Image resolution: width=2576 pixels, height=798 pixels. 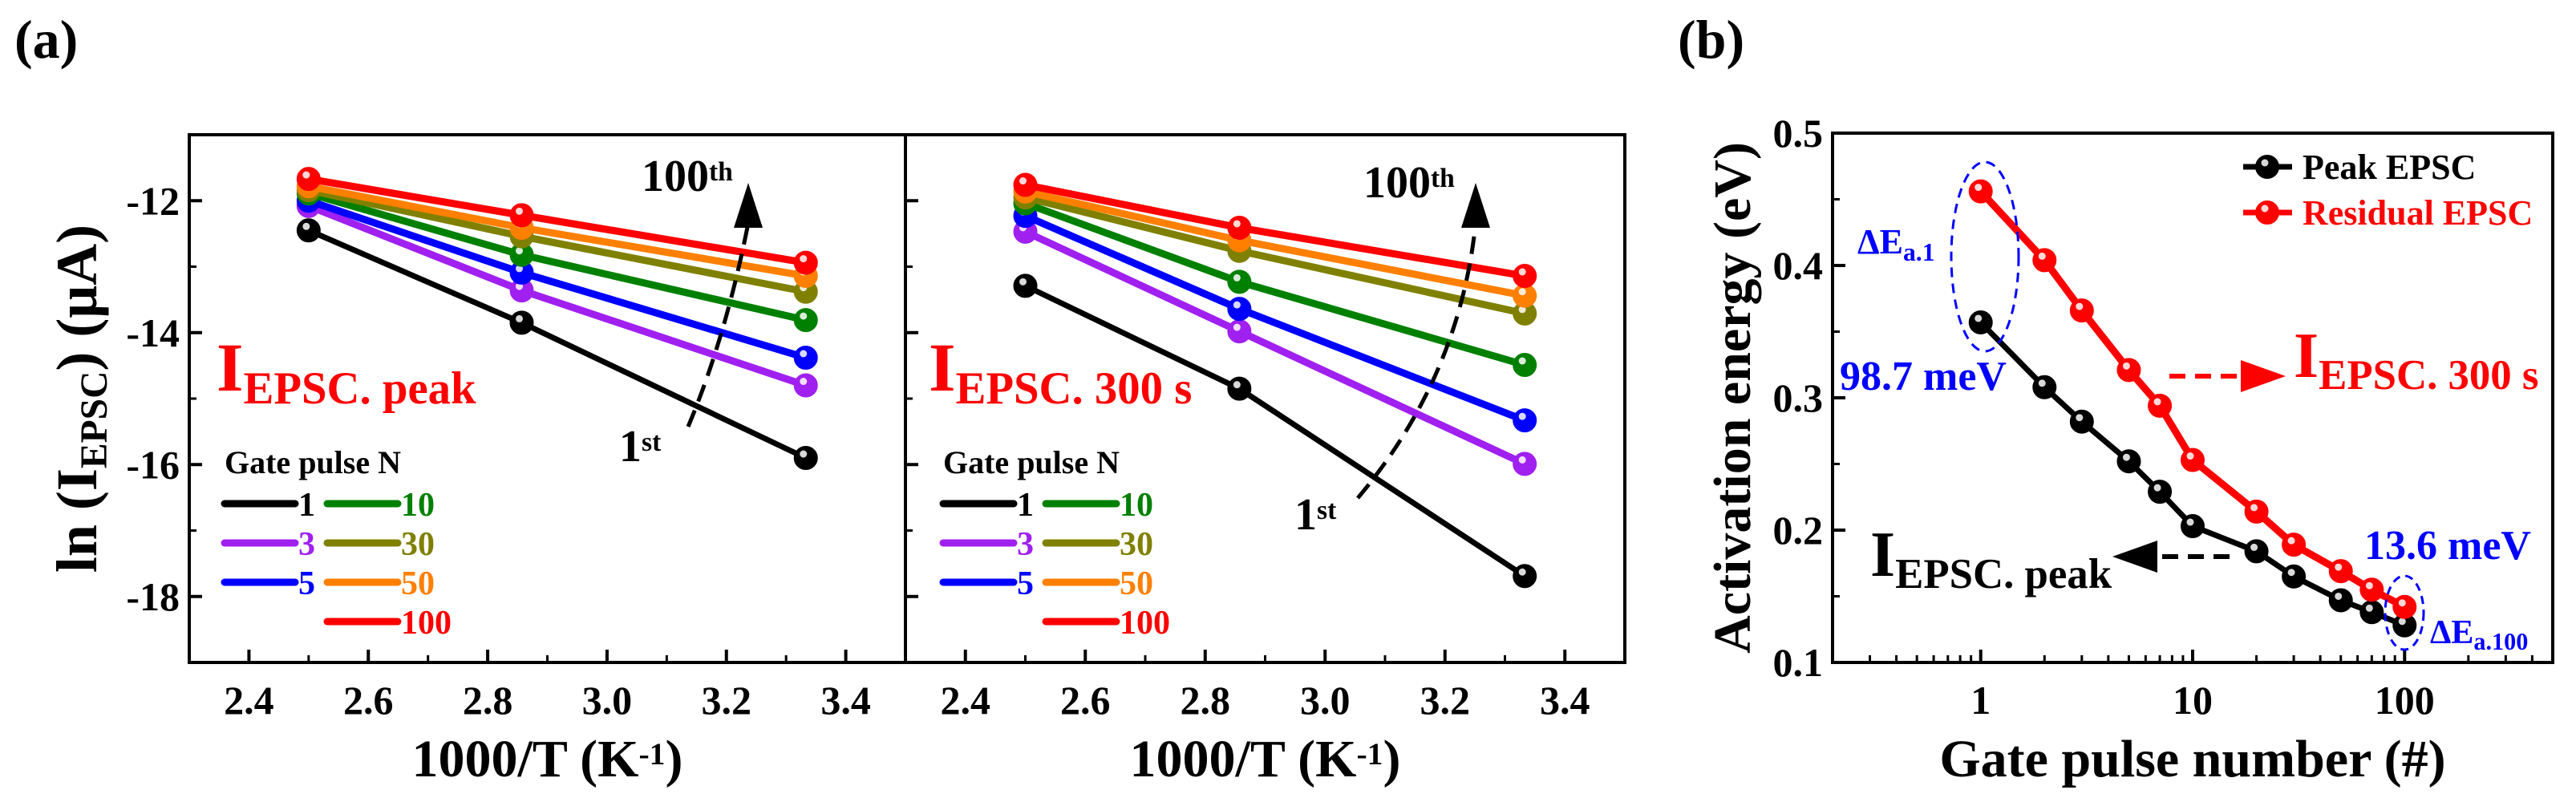 I want to click on legend-marker, so click(x=2267, y=213).